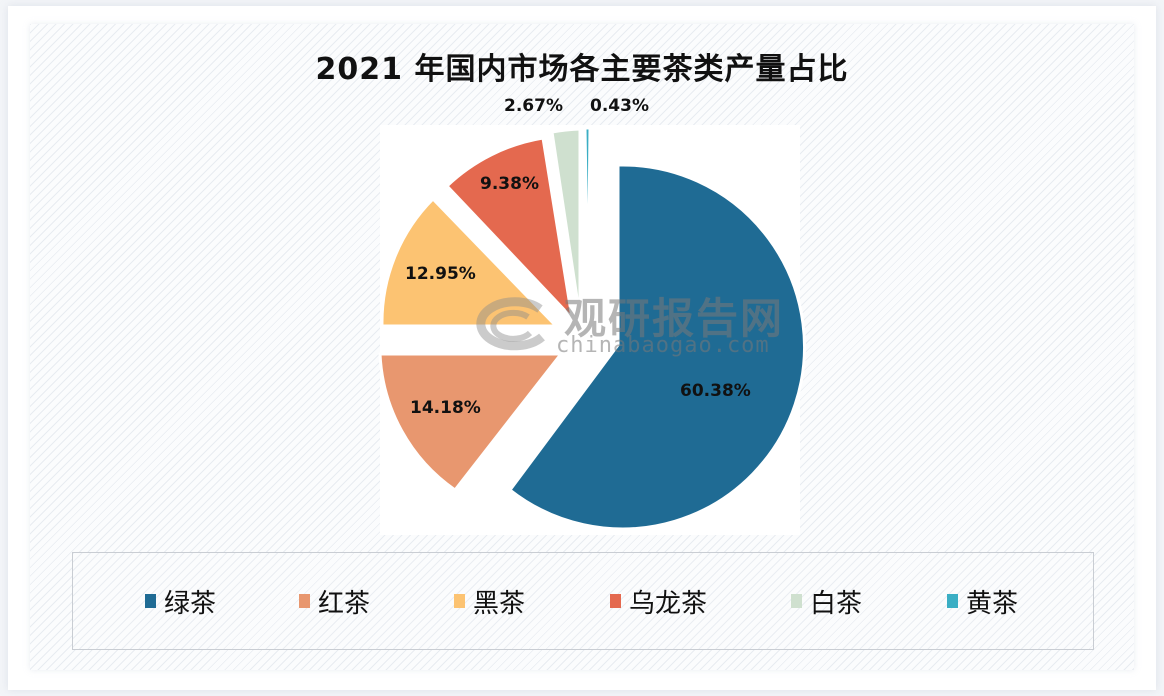 The width and height of the screenshot is (1164, 696). Describe the element at coordinates (344, 603) in the screenshot. I see `legend-label: 红茶` at that location.